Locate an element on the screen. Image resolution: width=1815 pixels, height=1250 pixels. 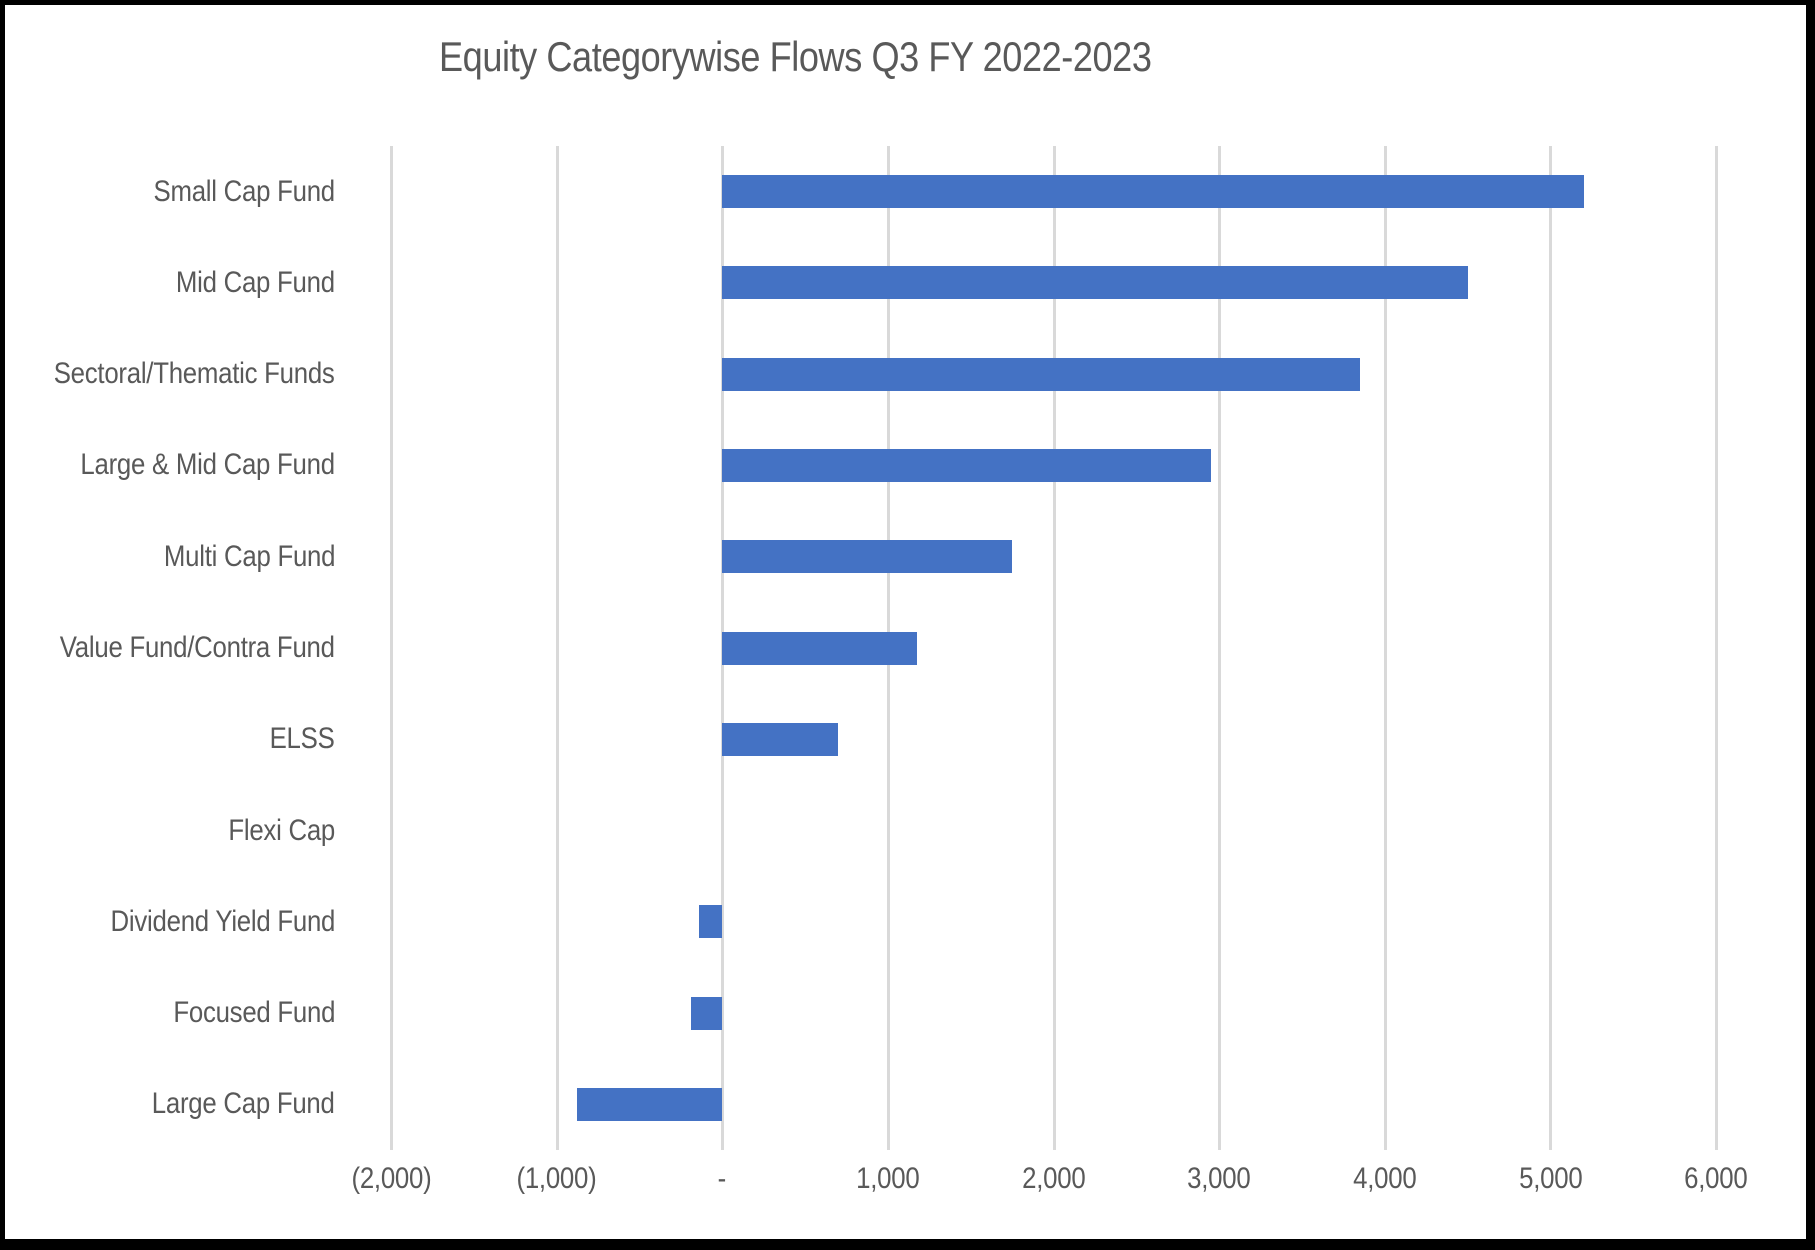
gridline-x-5,000 is located at coordinates (1551, 648).